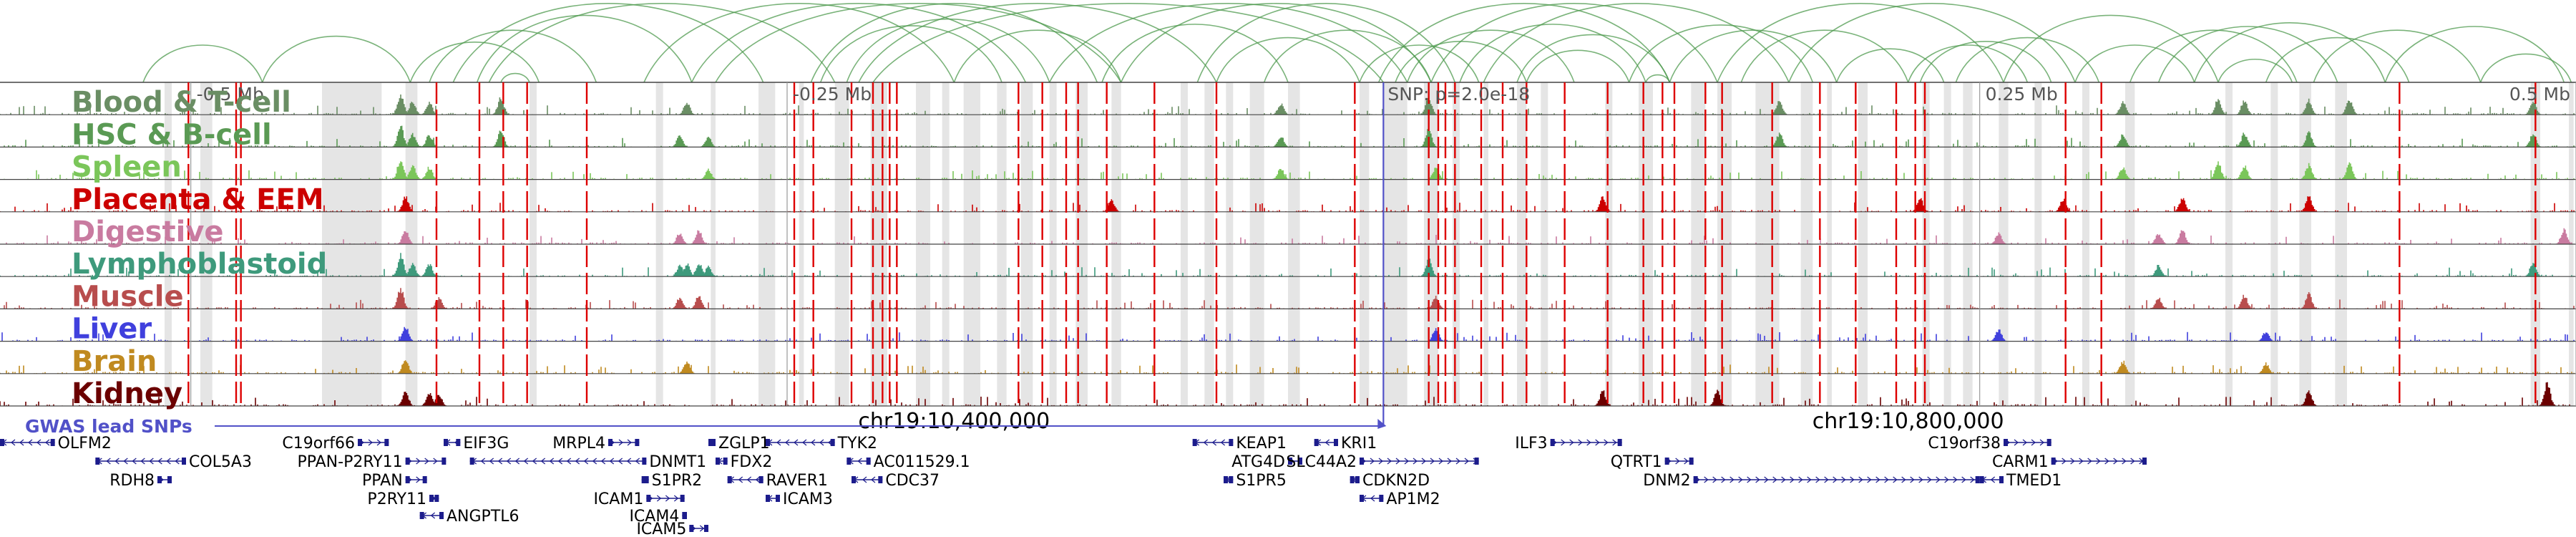  I want to click on gene-label: CDKN2D, so click(1396, 481).